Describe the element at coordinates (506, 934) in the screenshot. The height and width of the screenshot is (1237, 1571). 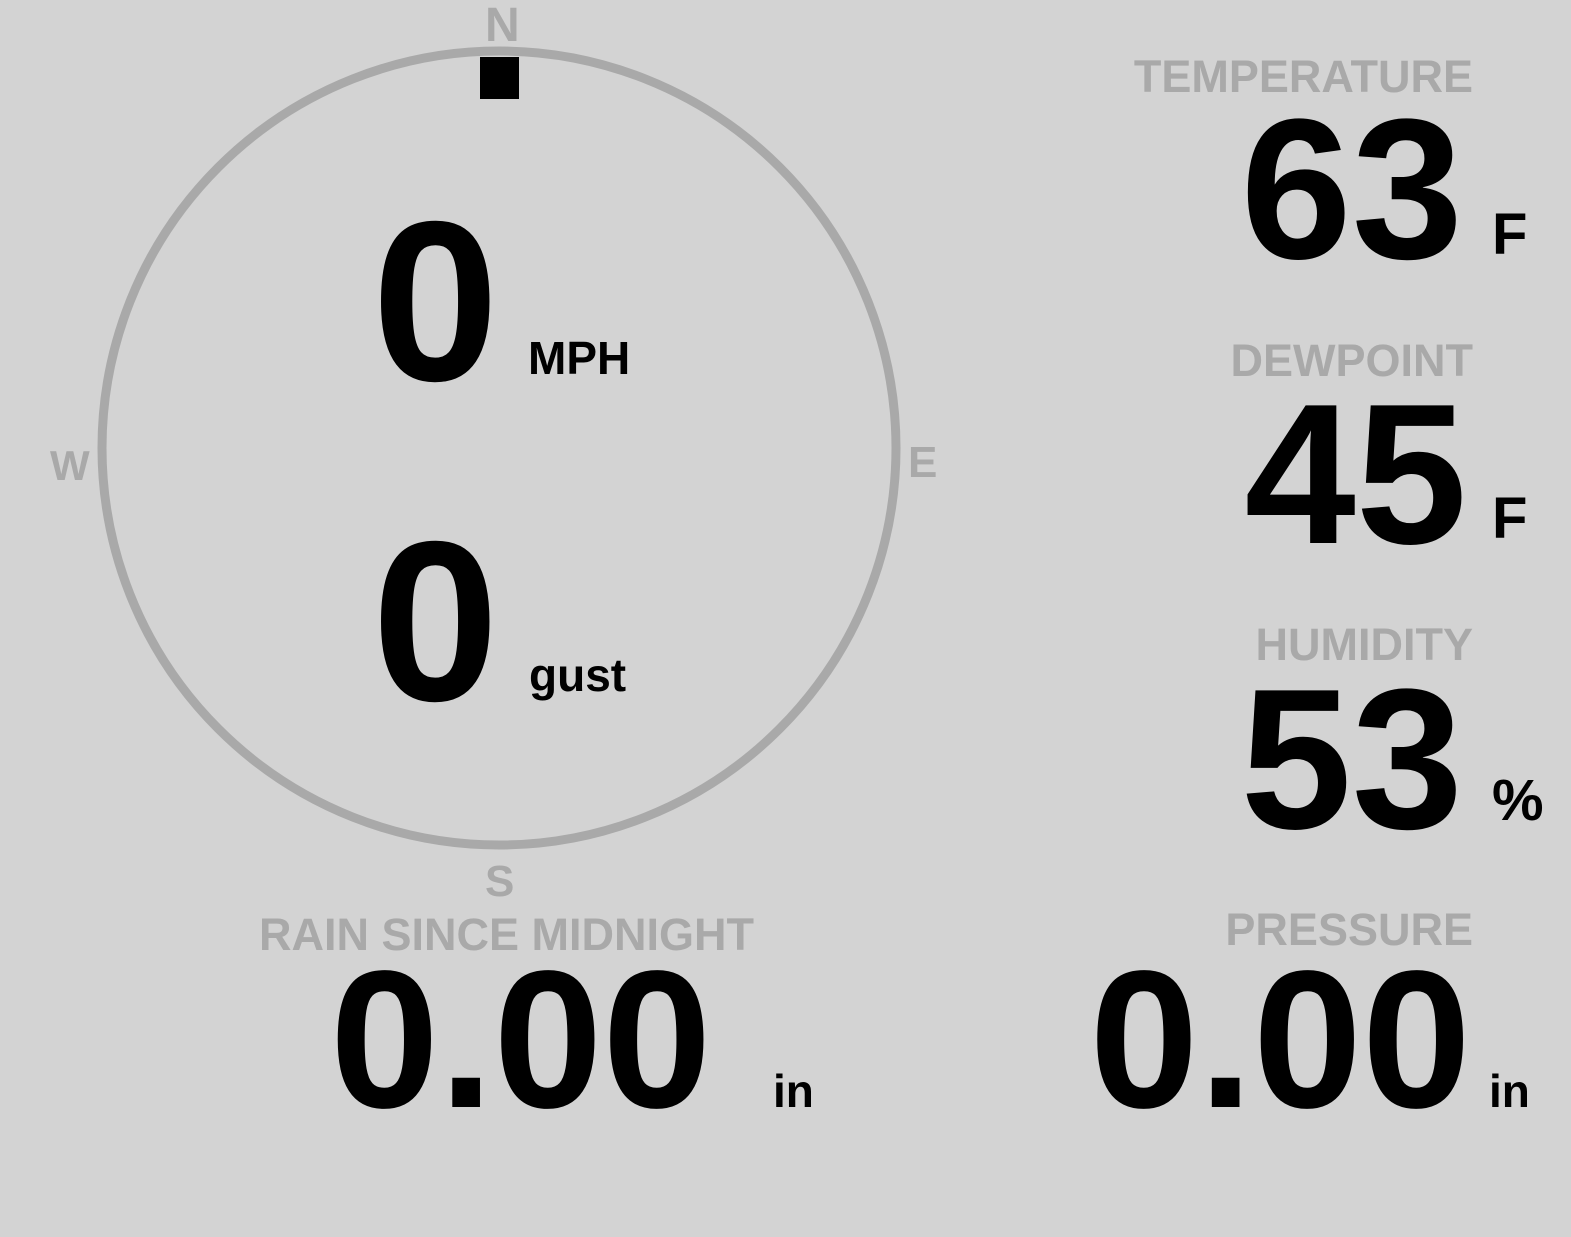
I see `rain-label: RAIN SINCE MIDNIGHT` at that location.